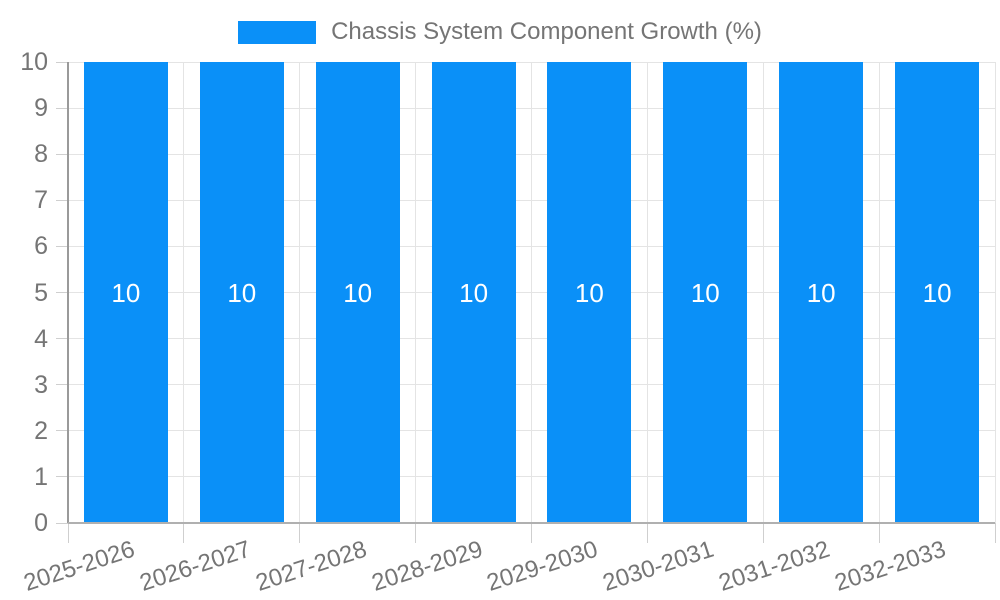 This screenshot has width=1000, height=600. I want to click on y-axis-label: 5, so click(41, 292).